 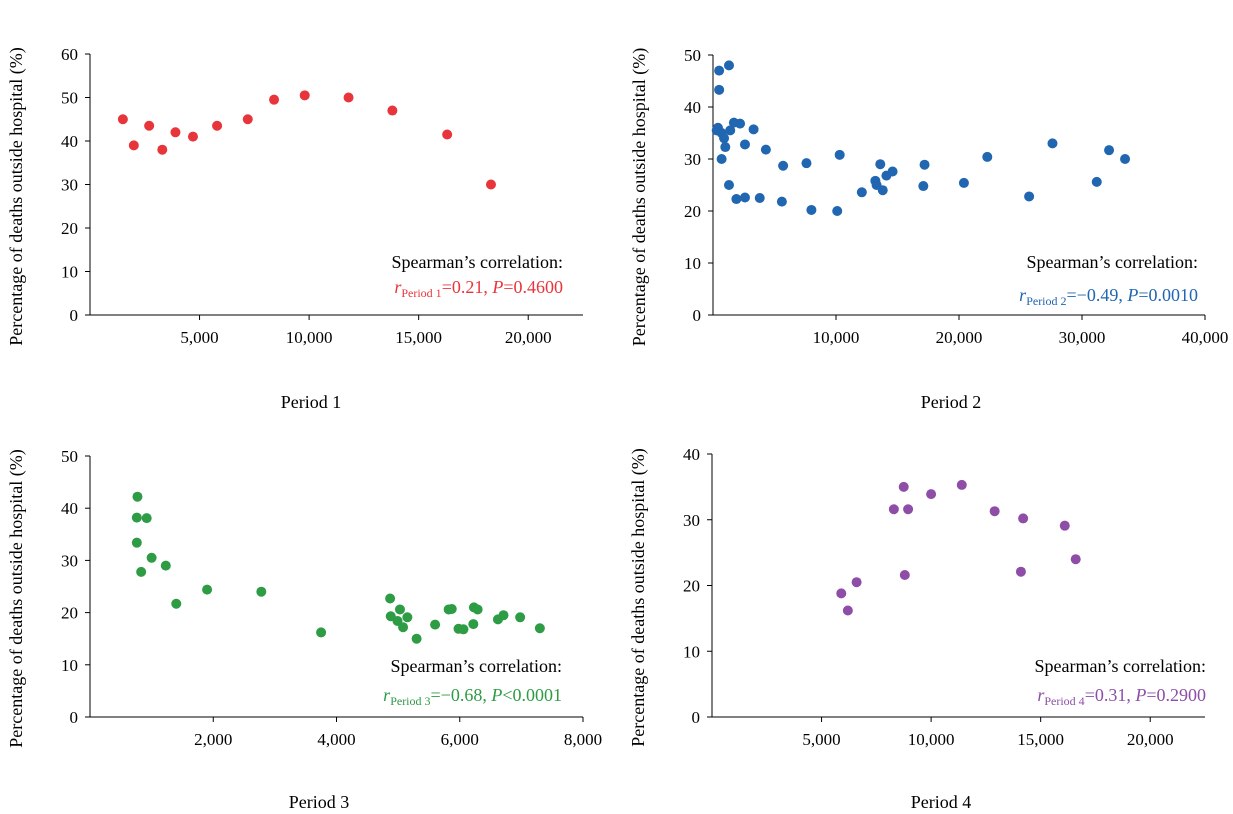 I want to click on correlation-subscript: Period 4, so click(x=1064, y=701).